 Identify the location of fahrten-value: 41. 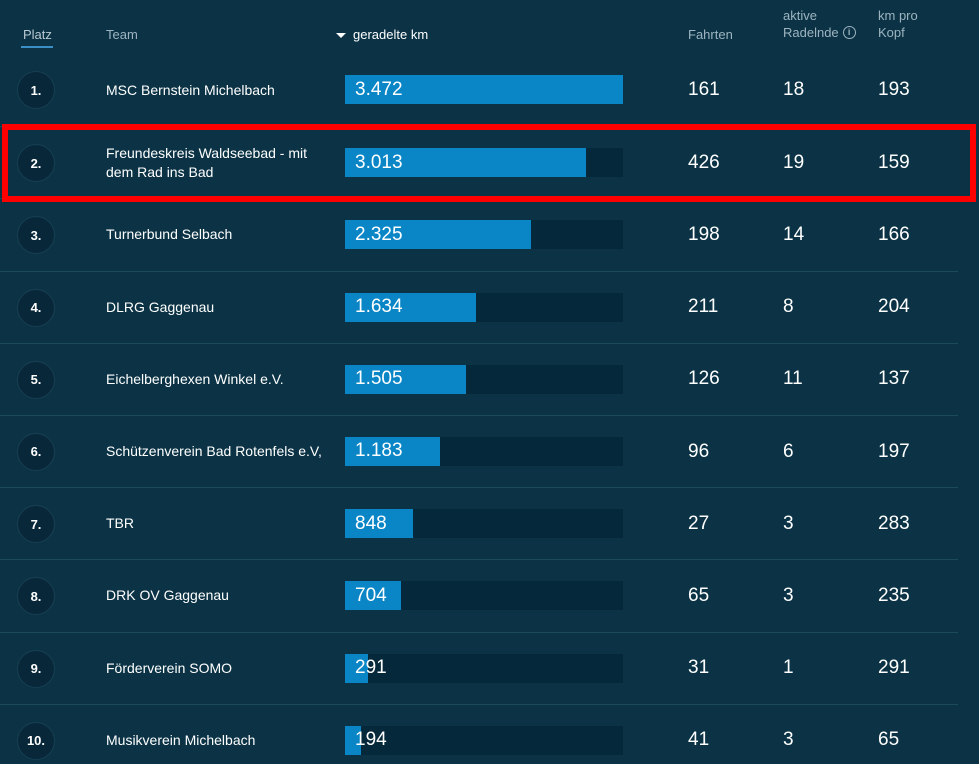
(699, 740).